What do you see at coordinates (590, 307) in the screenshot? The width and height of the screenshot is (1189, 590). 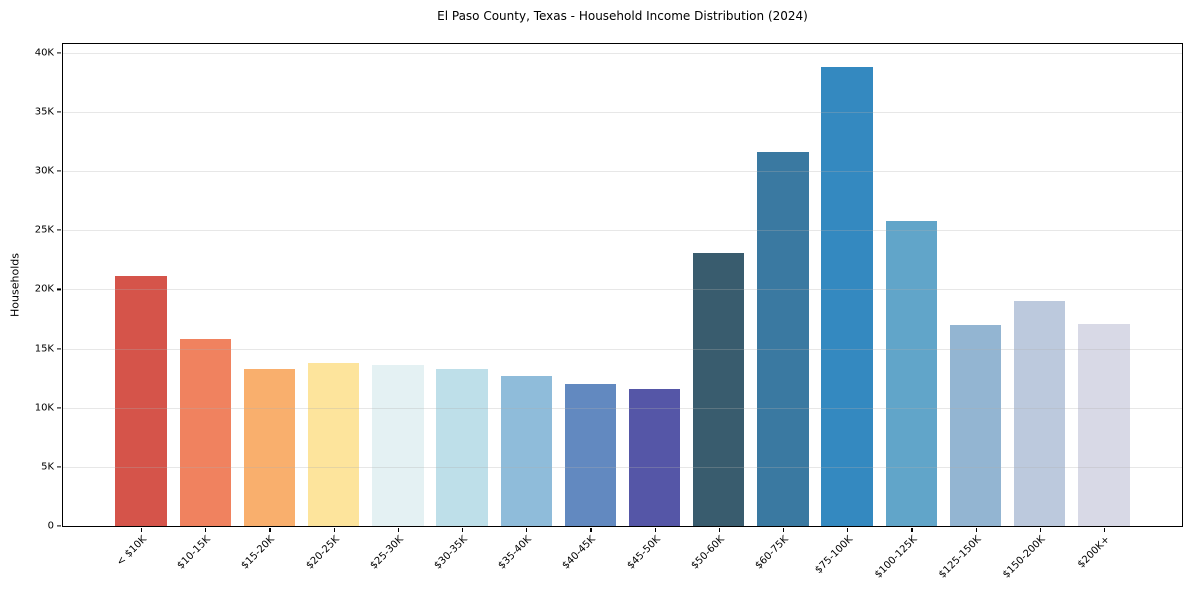 I see `bar-slot: $40-45K` at bounding box center [590, 307].